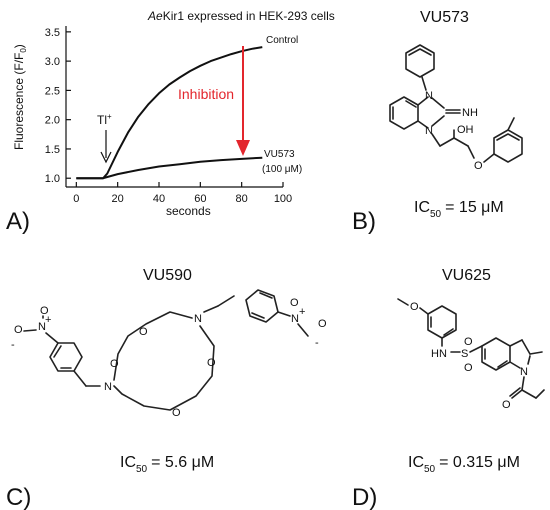  I want to click on svg-text: NH, so click(470, 113).